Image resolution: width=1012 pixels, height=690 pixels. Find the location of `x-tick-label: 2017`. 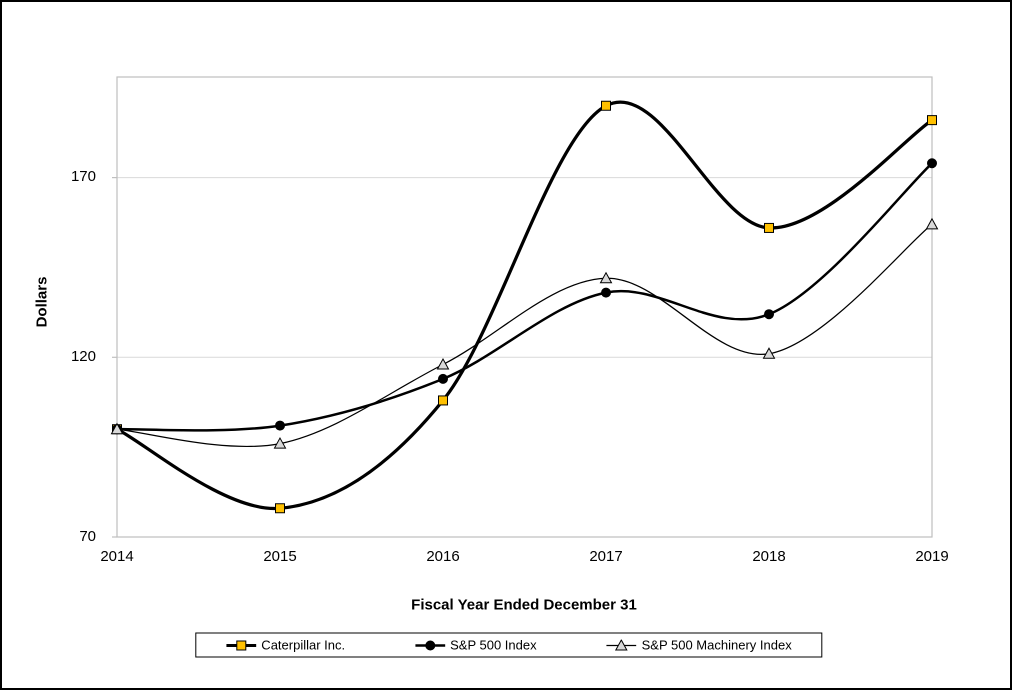

x-tick-label: 2017 is located at coordinates (606, 556).